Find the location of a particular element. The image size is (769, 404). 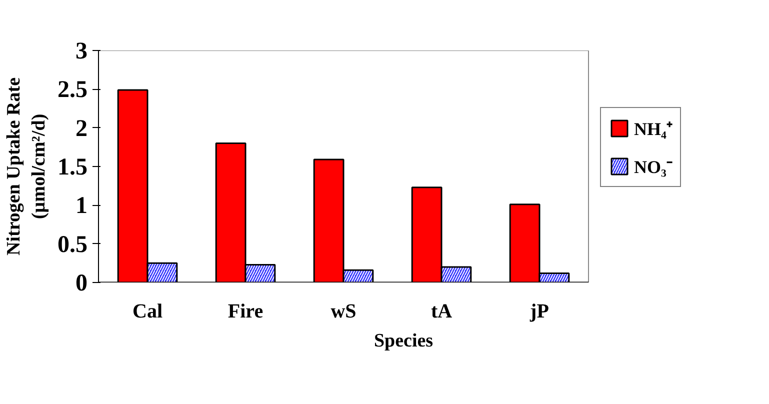

y-tick-label: 0 is located at coordinates (82, 283).